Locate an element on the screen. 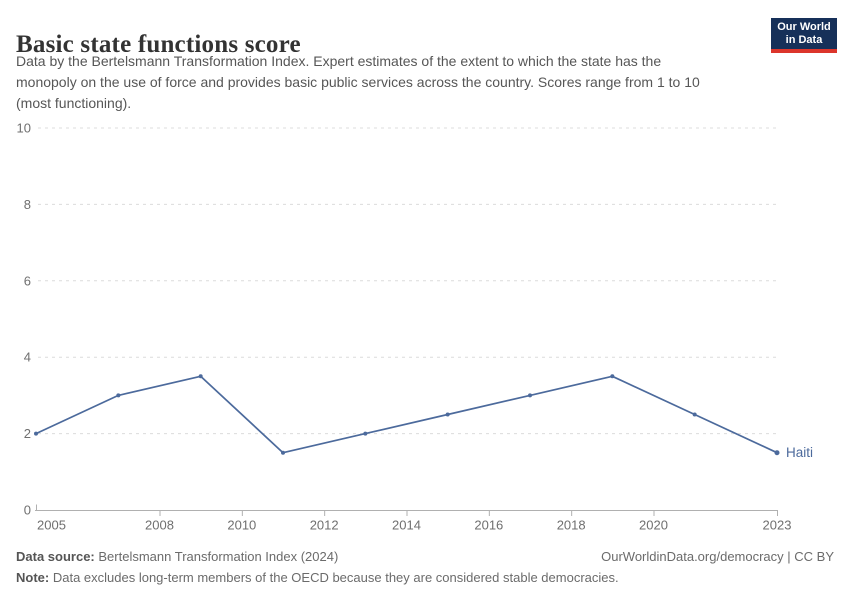  x-tick-label: 2018 is located at coordinates (571, 525).